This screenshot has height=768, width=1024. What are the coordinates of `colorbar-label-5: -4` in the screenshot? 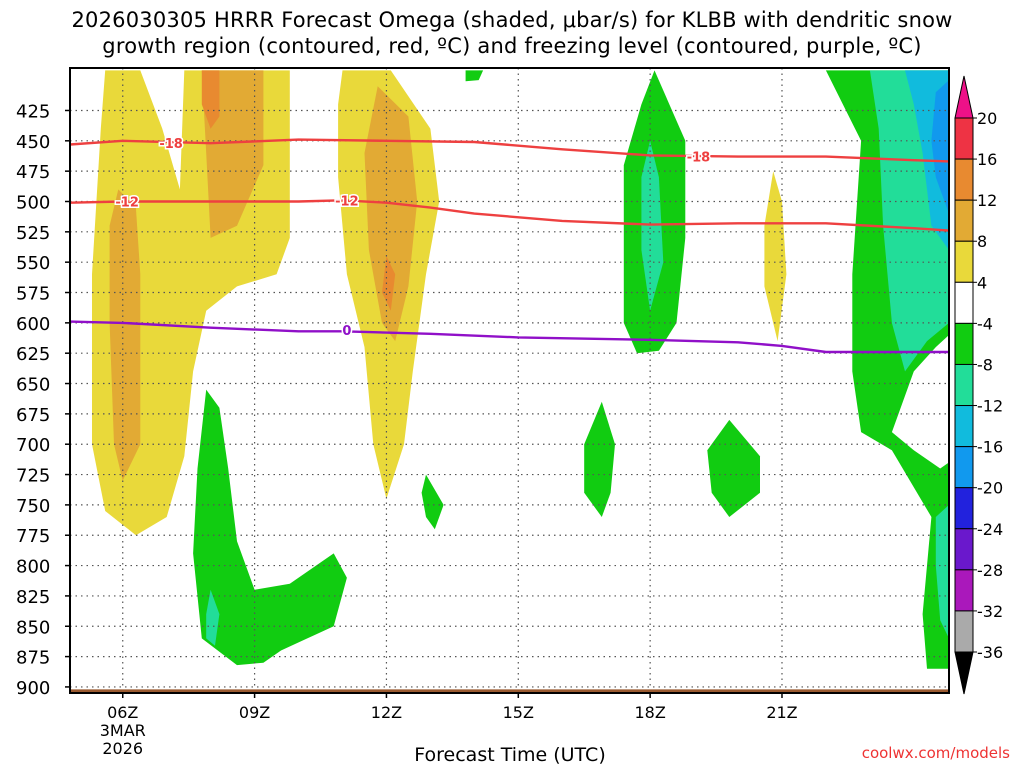 It's located at (985, 323).